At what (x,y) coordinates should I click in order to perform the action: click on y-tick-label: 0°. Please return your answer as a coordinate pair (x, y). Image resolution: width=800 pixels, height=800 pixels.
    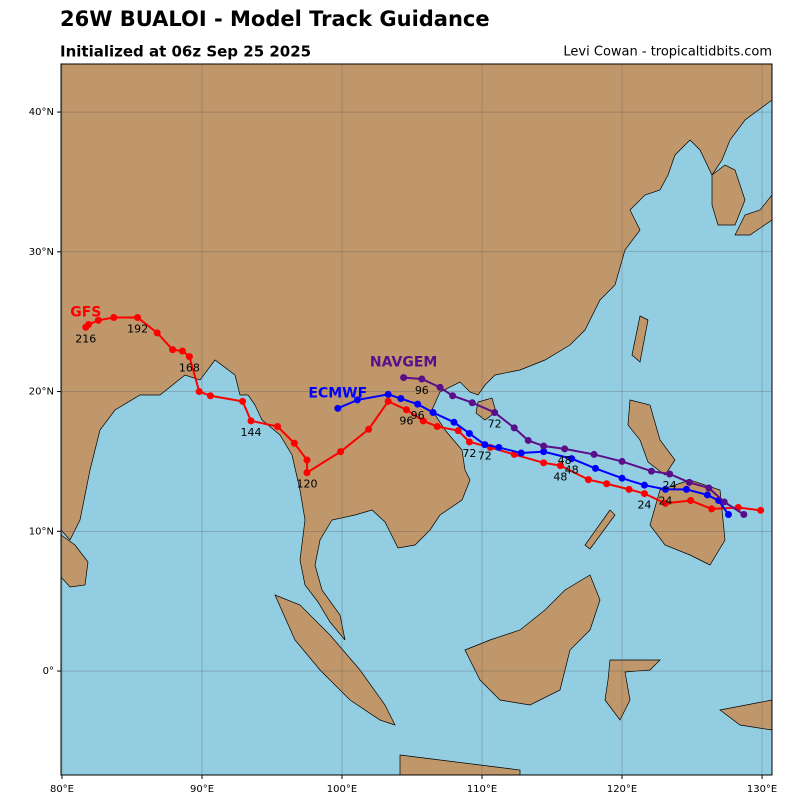
    Looking at the image, I should click on (48, 671).